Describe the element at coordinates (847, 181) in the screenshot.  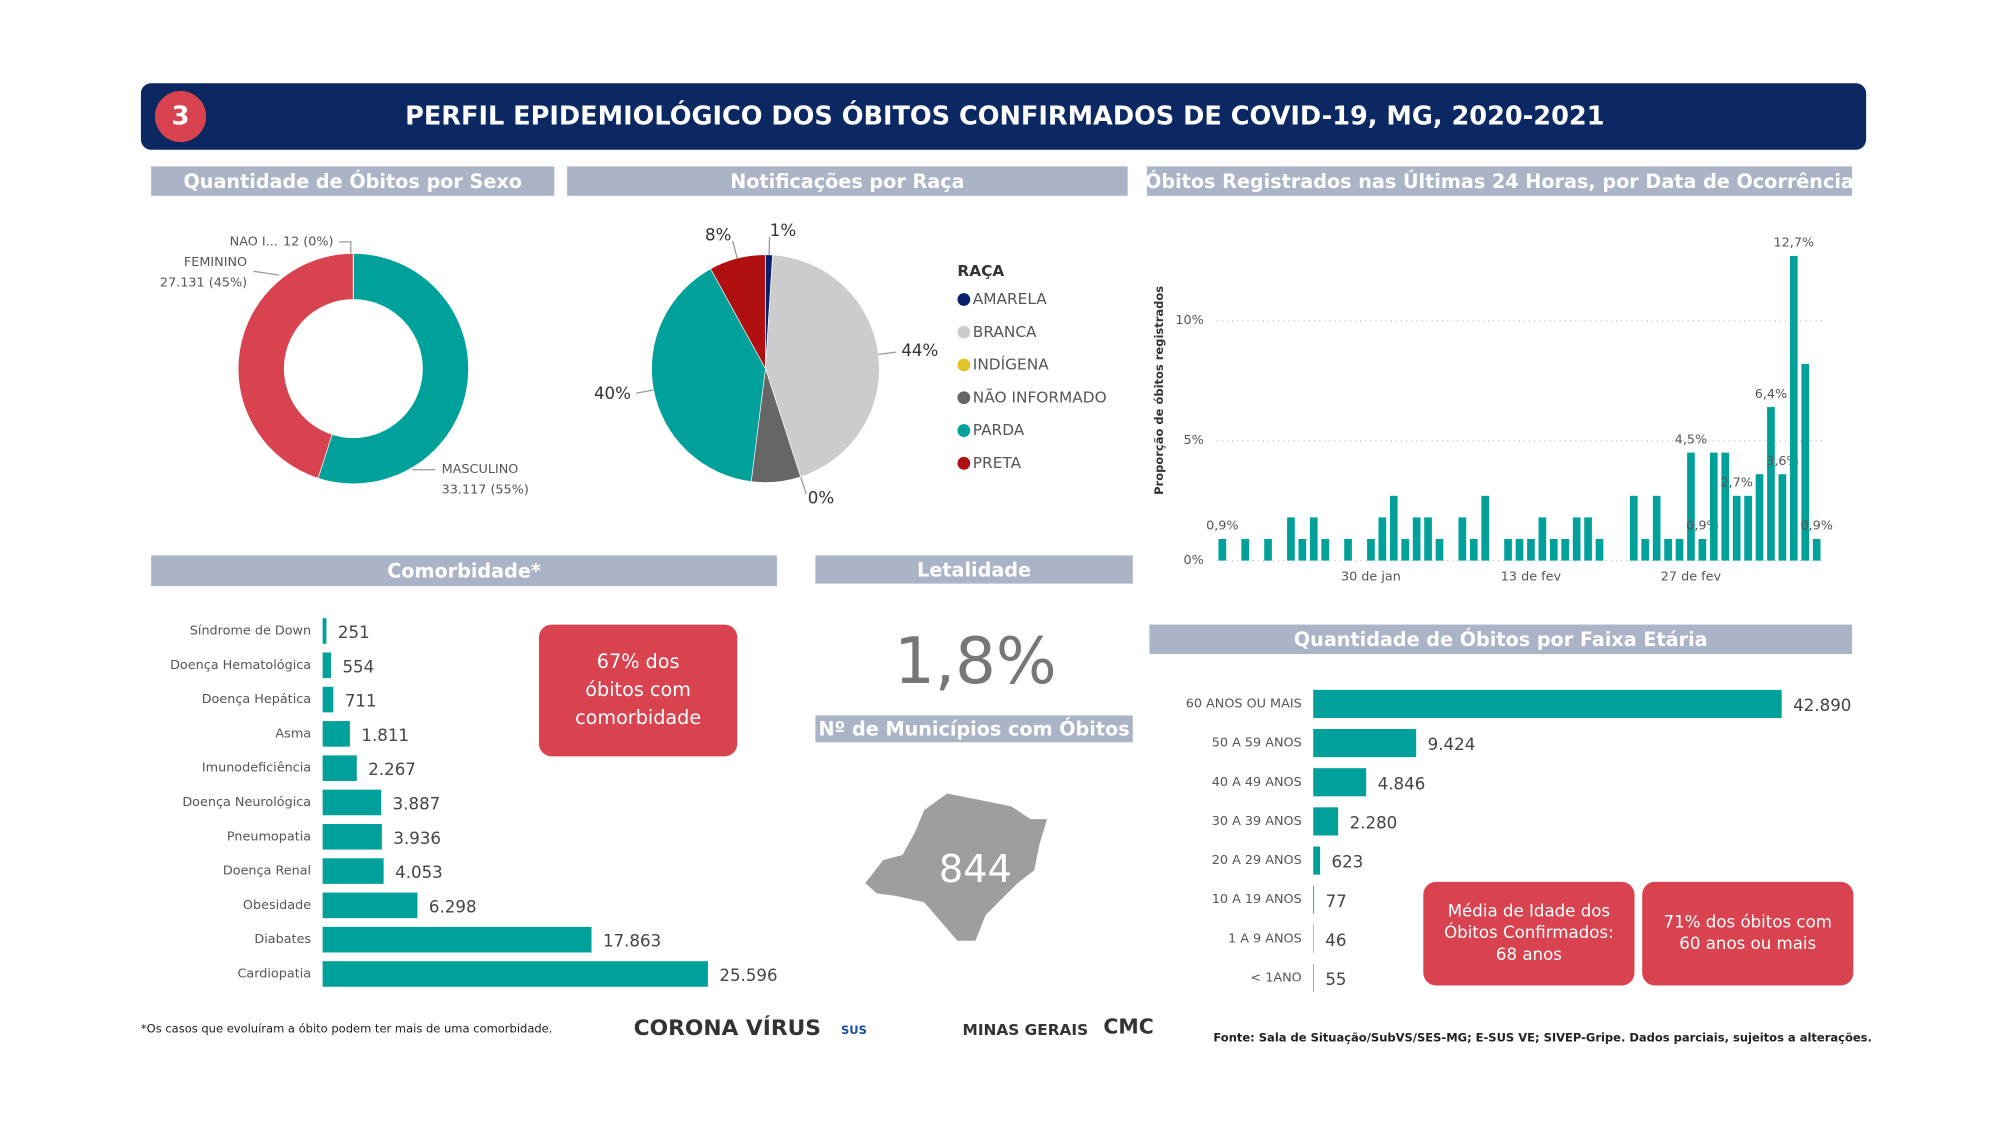
I see `section-title: Notificações por Raça` at that location.